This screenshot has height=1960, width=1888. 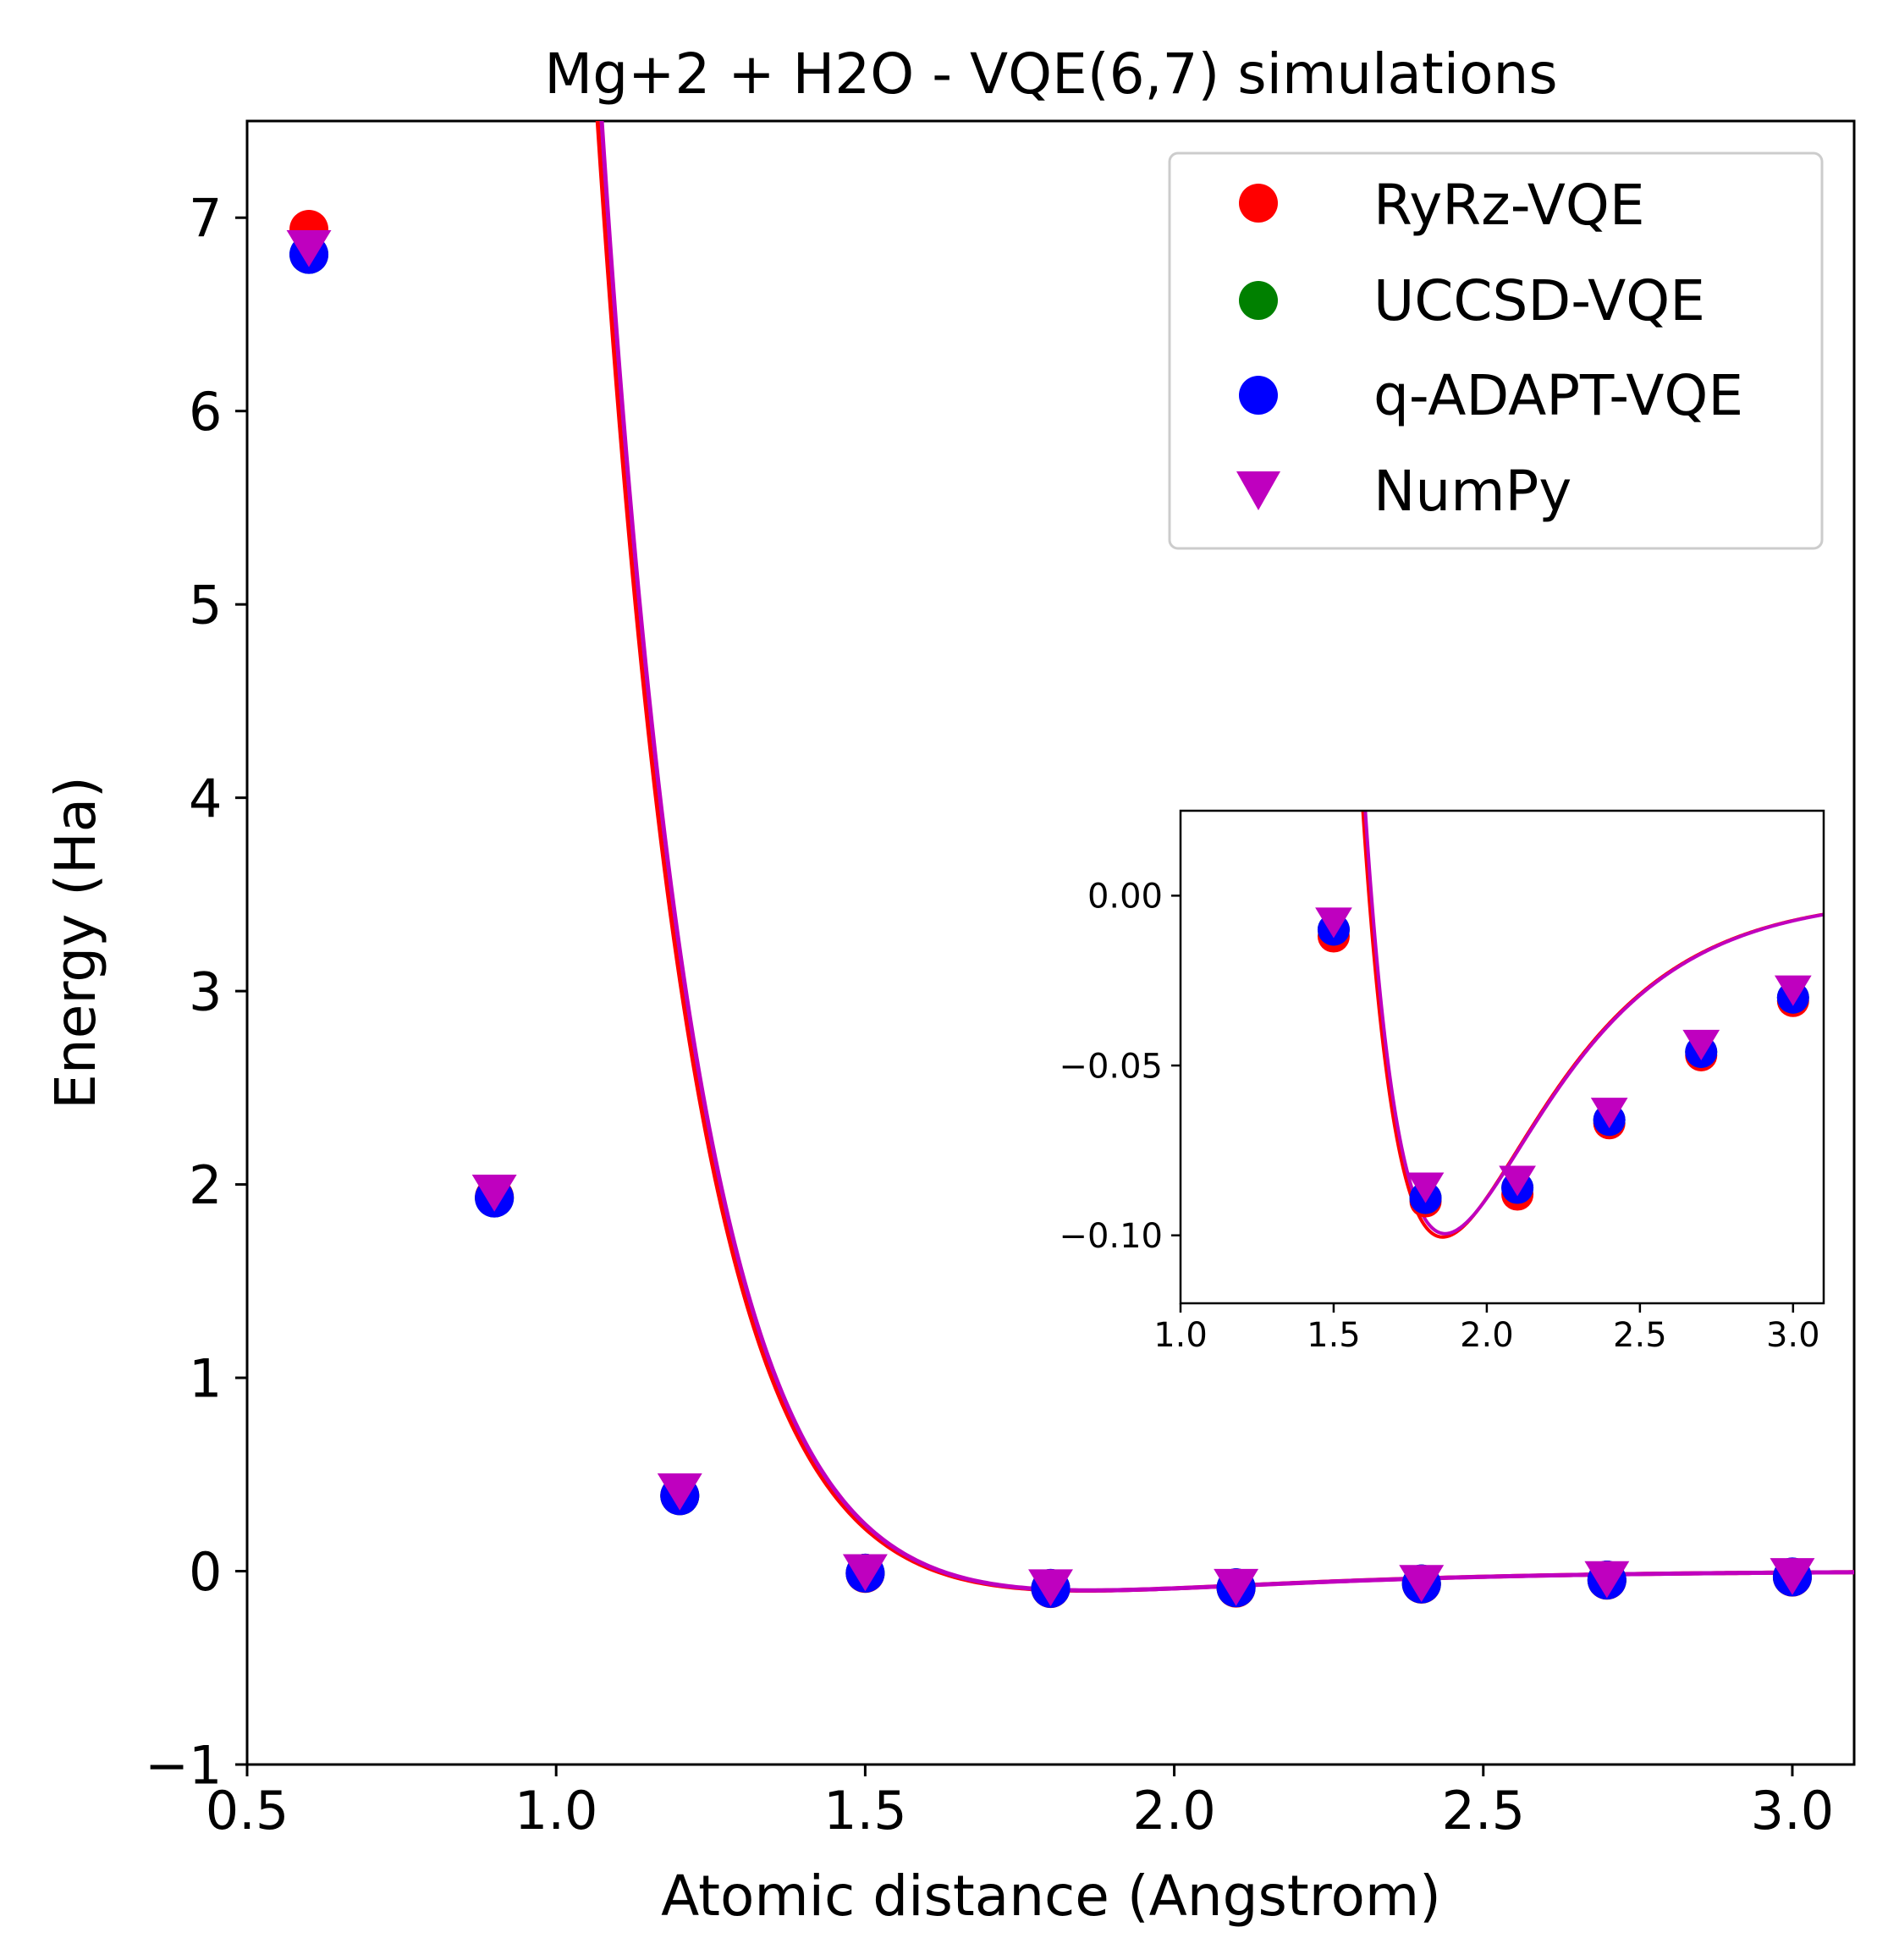 What do you see at coordinates (183, 1765) in the screenshot?
I see `y-tick-label: −1` at bounding box center [183, 1765].